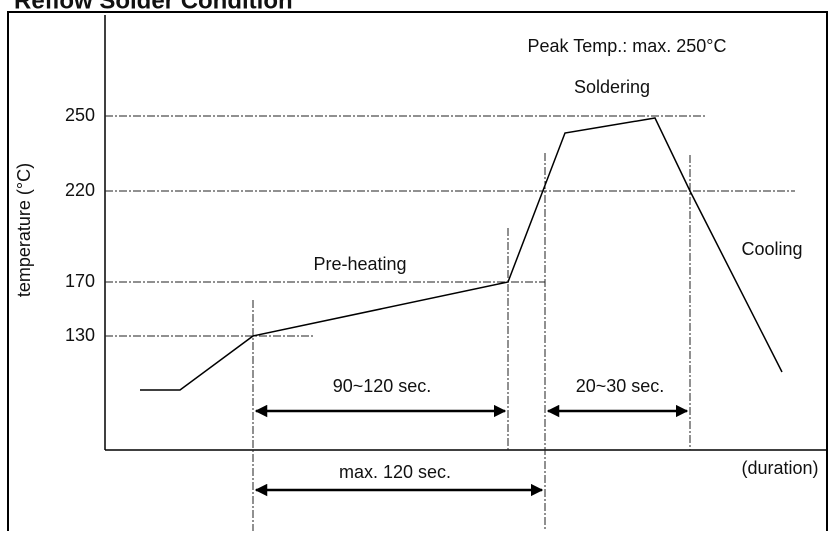  I want to click on x-label: (duration), so click(779, 468).